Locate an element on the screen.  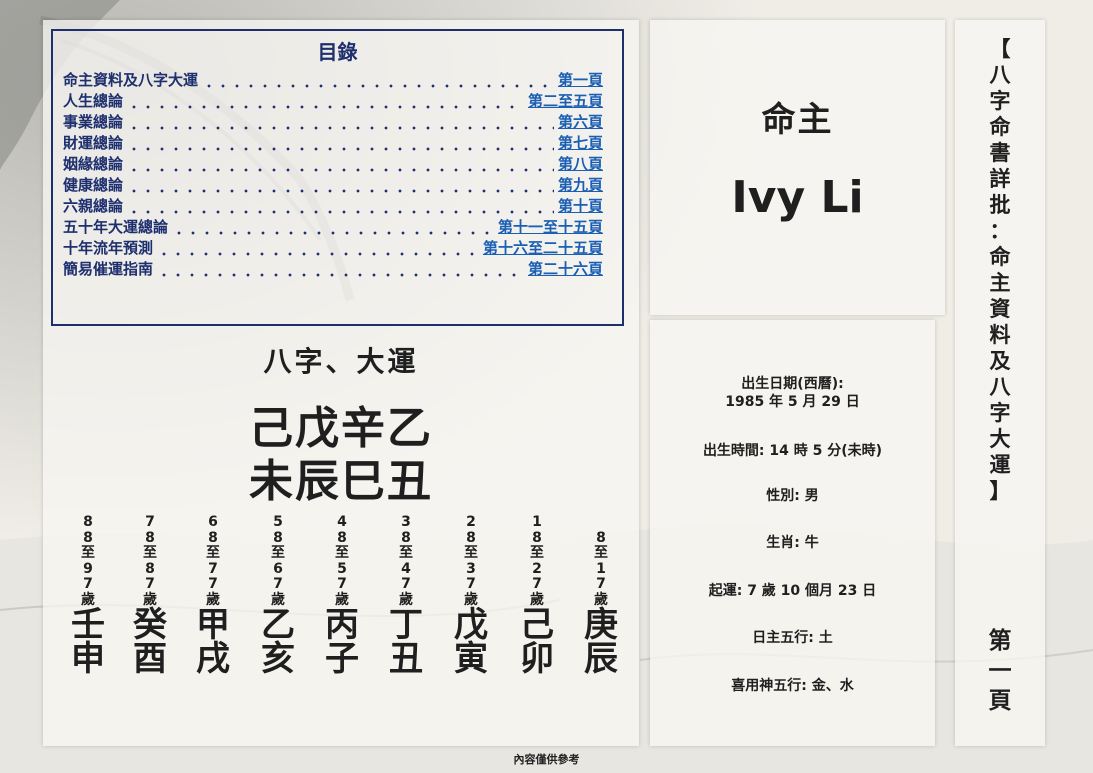
toc-row: 十年流年預測 第十六至二十五頁 is located at coordinates (333, 247).